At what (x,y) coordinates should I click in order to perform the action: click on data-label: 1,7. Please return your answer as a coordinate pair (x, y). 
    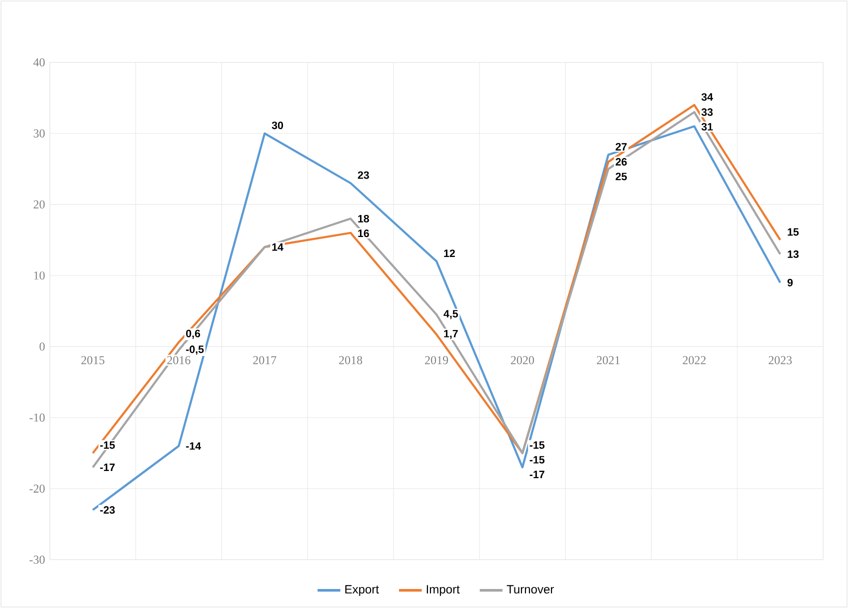
    Looking at the image, I should click on (451, 334).